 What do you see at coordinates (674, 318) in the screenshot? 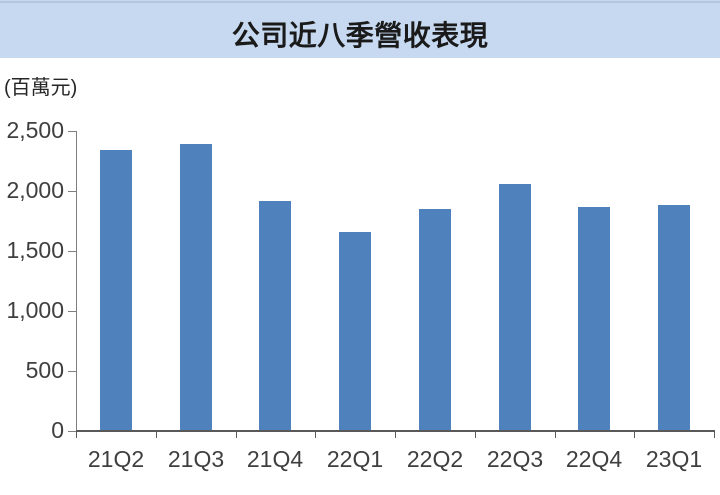
I see `bar-23Q1` at bounding box center [674, 318].